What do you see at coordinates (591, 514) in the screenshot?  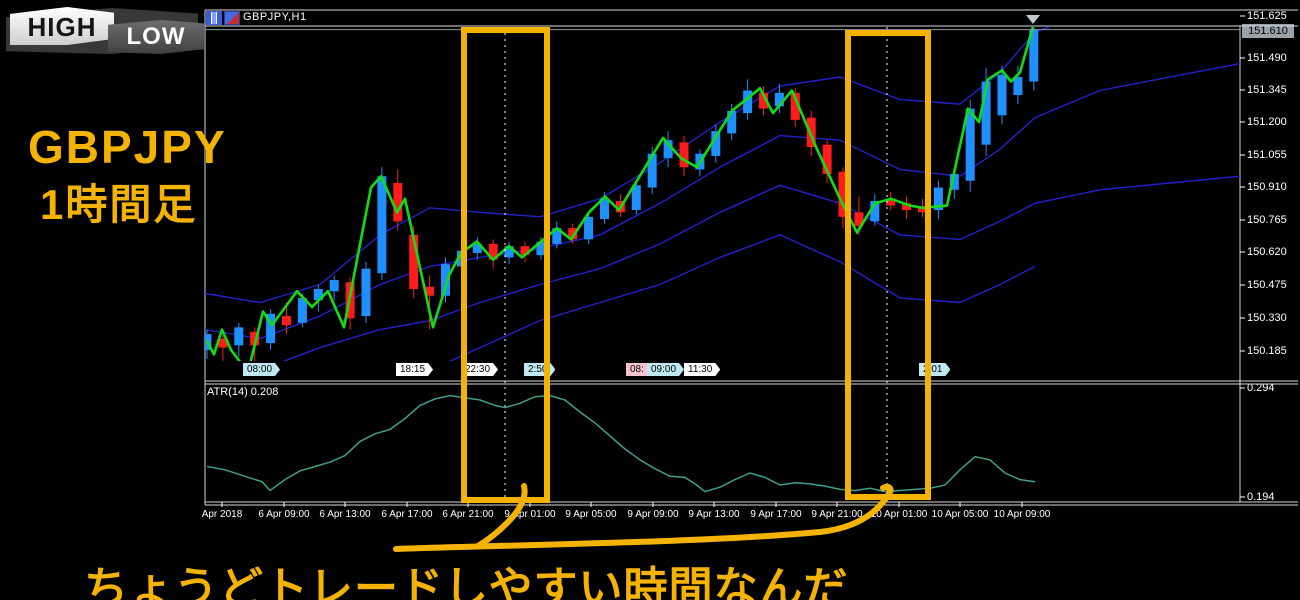 I see `time-axis-label: 9 Apr 05:00` at bounding box center [591, 514].